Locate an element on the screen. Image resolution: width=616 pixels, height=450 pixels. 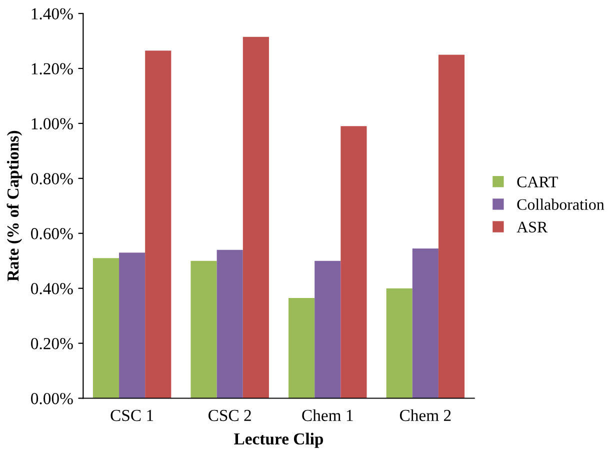
y-tick-label: 0.60% is located at coordinates (52, 234).